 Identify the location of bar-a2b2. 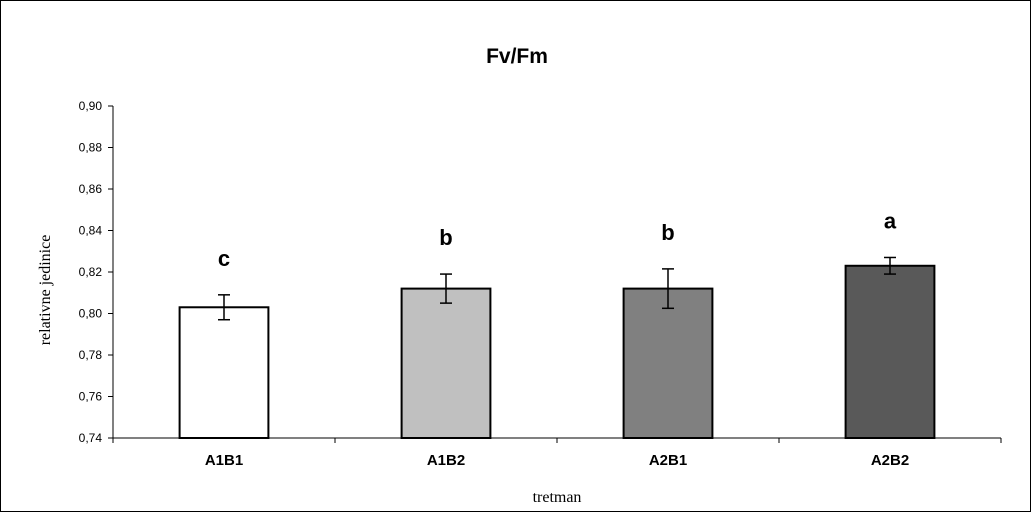
(890, 351).